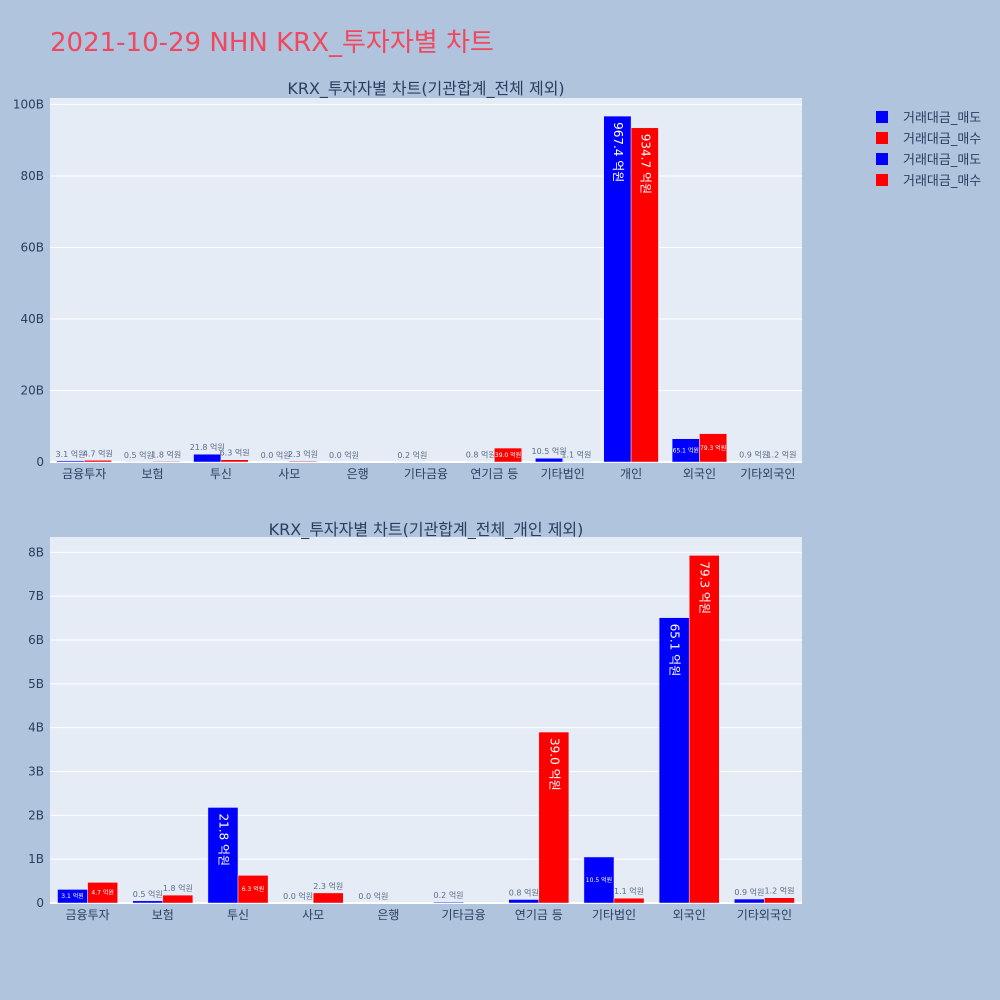 The width and height of the screenshot is (1000, 1000). What do you see at coordinates (426, 530) in the screenshot?
I see `chart-title: KRX_투자자별 차트(기관합계_전체_개인 제외)` at bounding box center [426, 530].